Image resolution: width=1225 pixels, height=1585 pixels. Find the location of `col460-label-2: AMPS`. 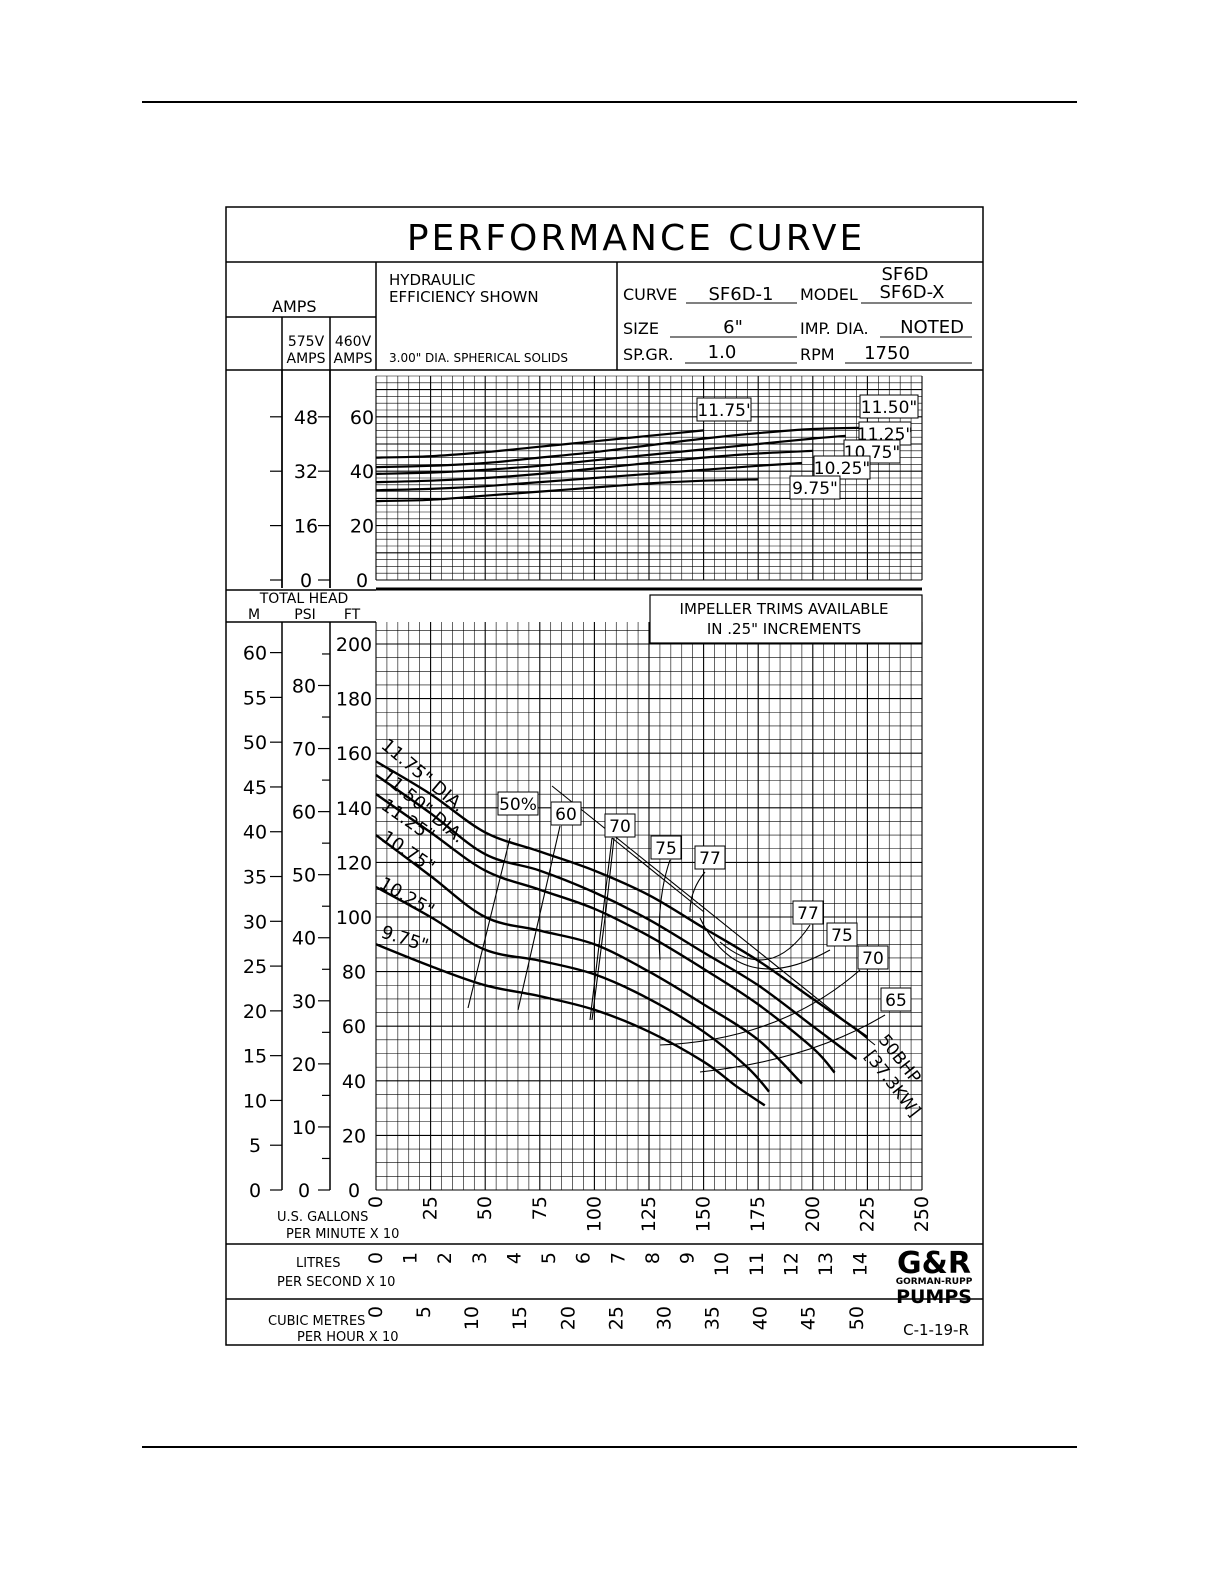

col460-label-2: AMPS is located at coordinates (353, 359).